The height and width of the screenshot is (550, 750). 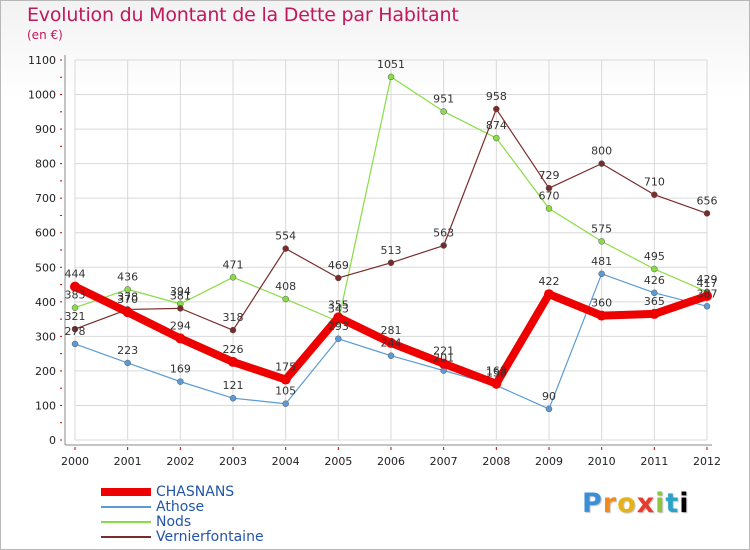 I want to click on x-tick-label: 2005, so click(x=338, y=461).